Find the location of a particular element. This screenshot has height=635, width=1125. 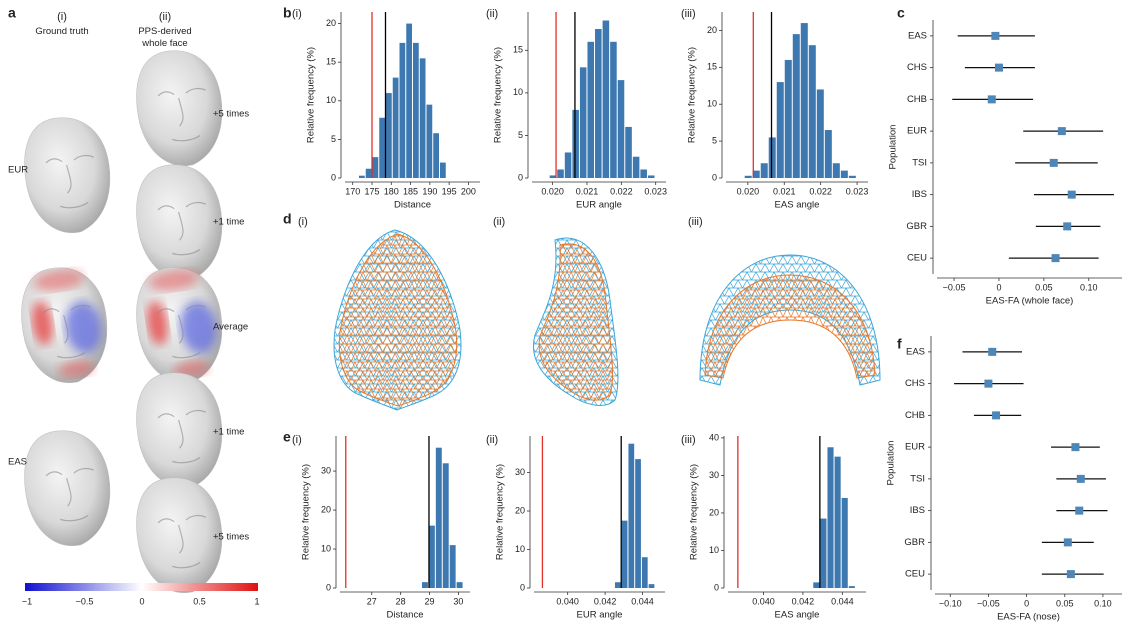

x-tick-label: 195 is located at coordinates (449, 191).